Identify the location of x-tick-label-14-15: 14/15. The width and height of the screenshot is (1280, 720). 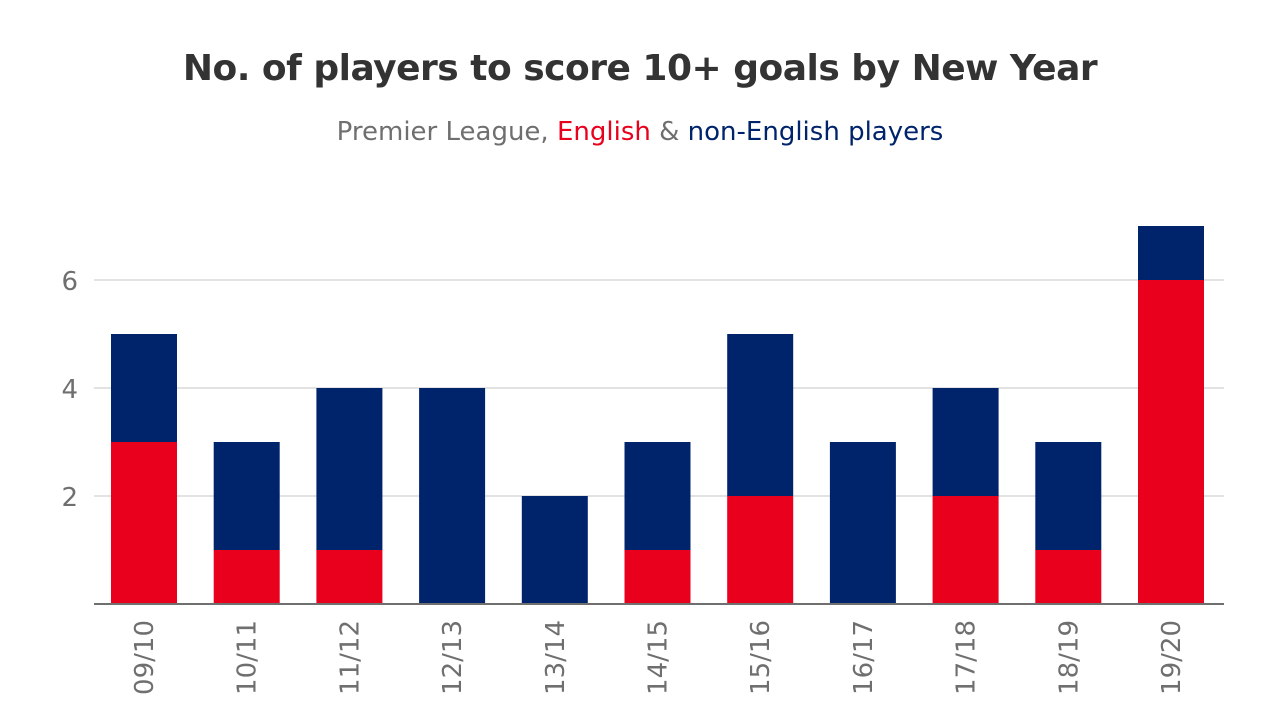
(659, 657).